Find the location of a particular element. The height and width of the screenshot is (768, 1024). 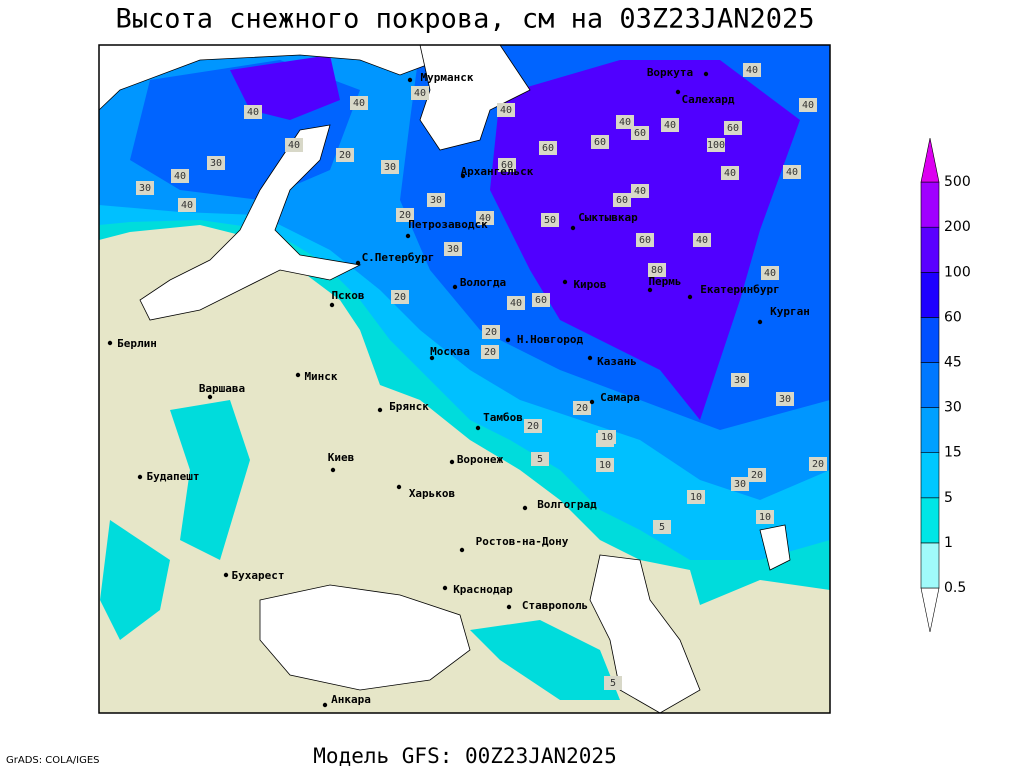

city-label: Воронеж is located at coordinates (480, 459).